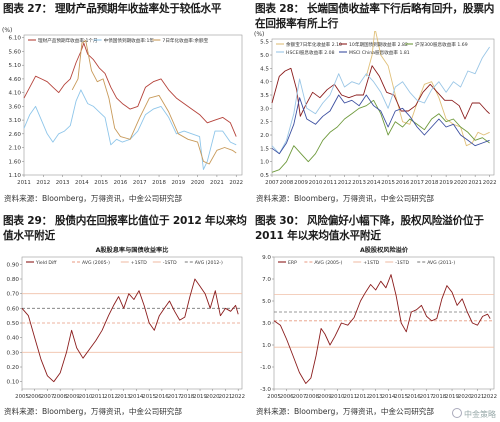 This screenshot has height=422, width=500. What do you see at coordinates (139, 263) in the screenshot?
I see `legend-label: +1STD` at bounding box center [139, 263].